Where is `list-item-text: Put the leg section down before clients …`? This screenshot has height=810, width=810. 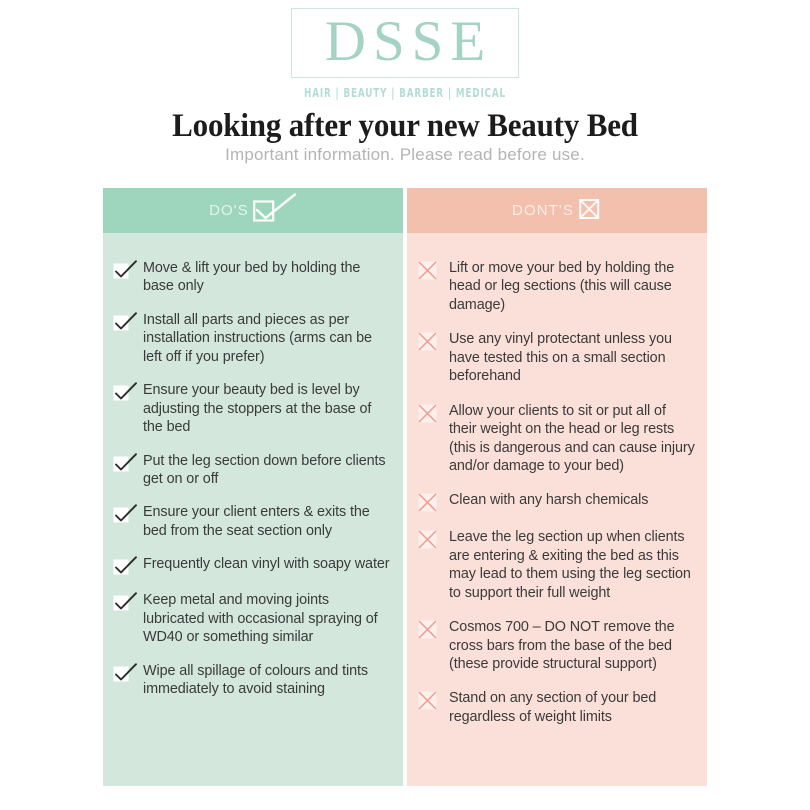
list-item-text: Put the leg section down before clients … is located at coordinates (264, 469).